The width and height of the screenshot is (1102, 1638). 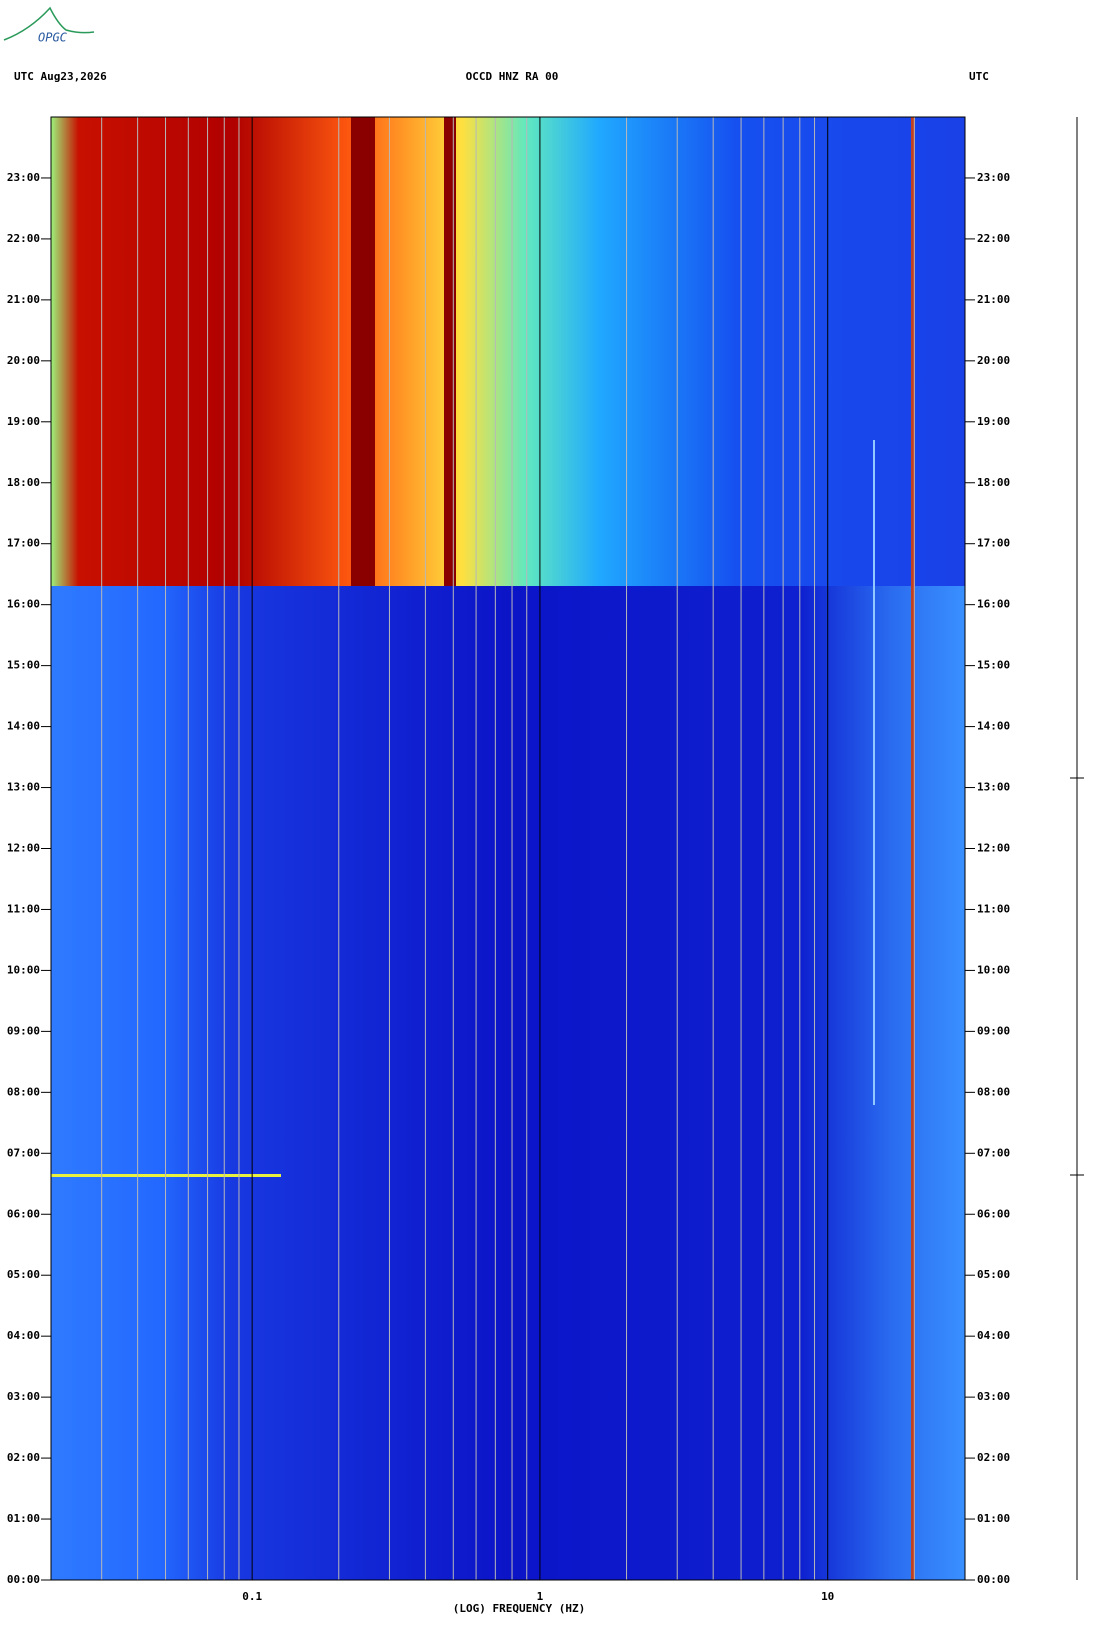 What do you see at coordinates (993, 360) in the screenshot?
I see `y-tick-label-right: 20:00` at bounding box center [993, 360].